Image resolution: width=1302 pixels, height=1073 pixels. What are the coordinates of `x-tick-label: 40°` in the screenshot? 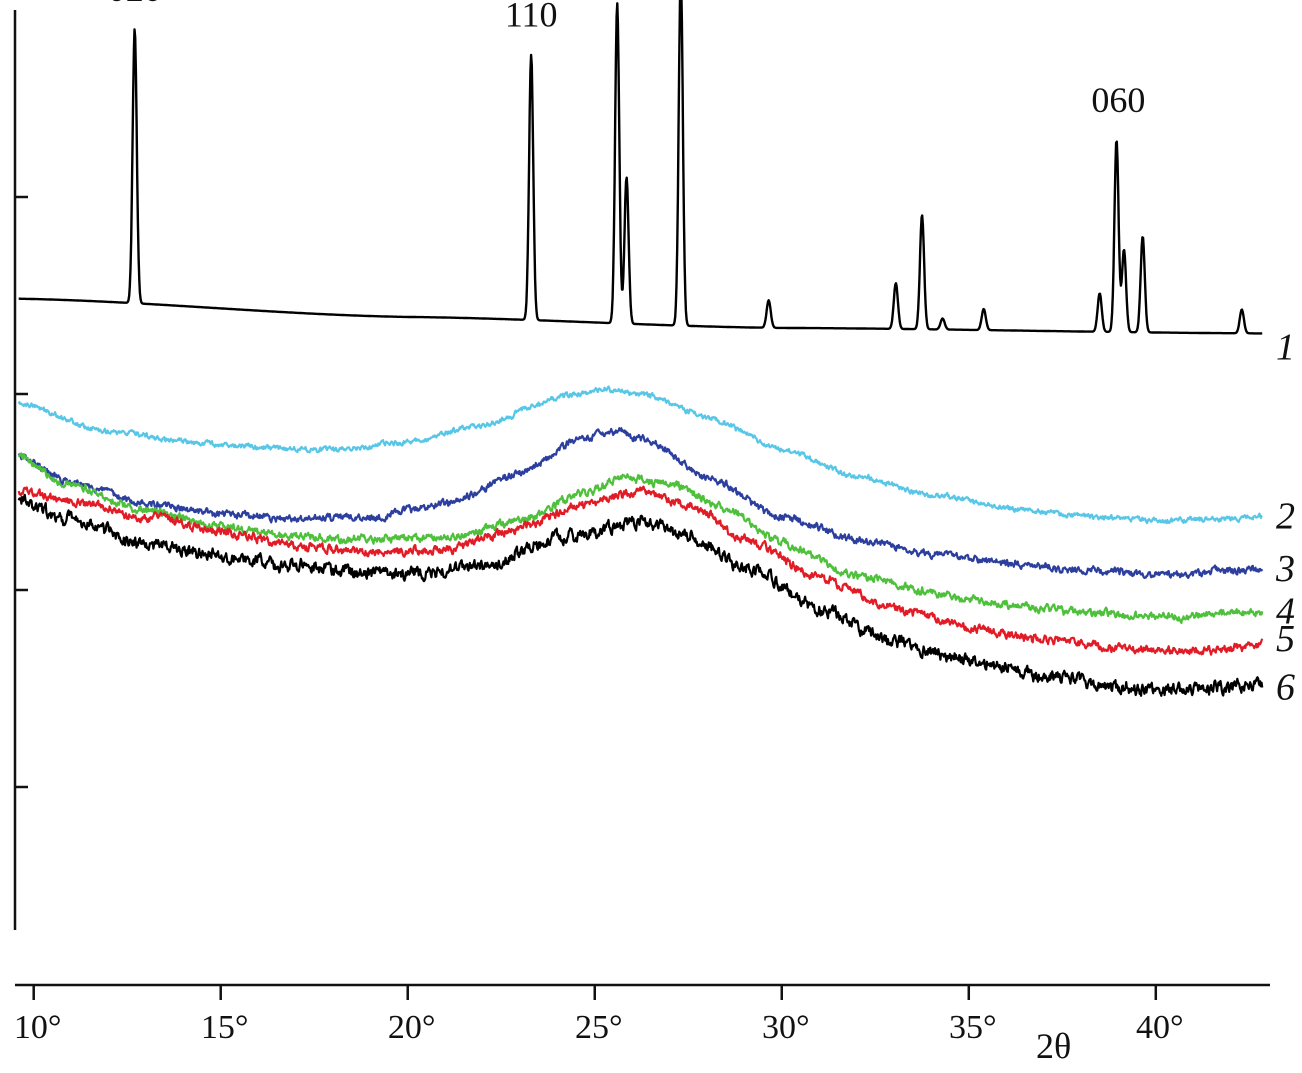 It's located at (1160, 1027).